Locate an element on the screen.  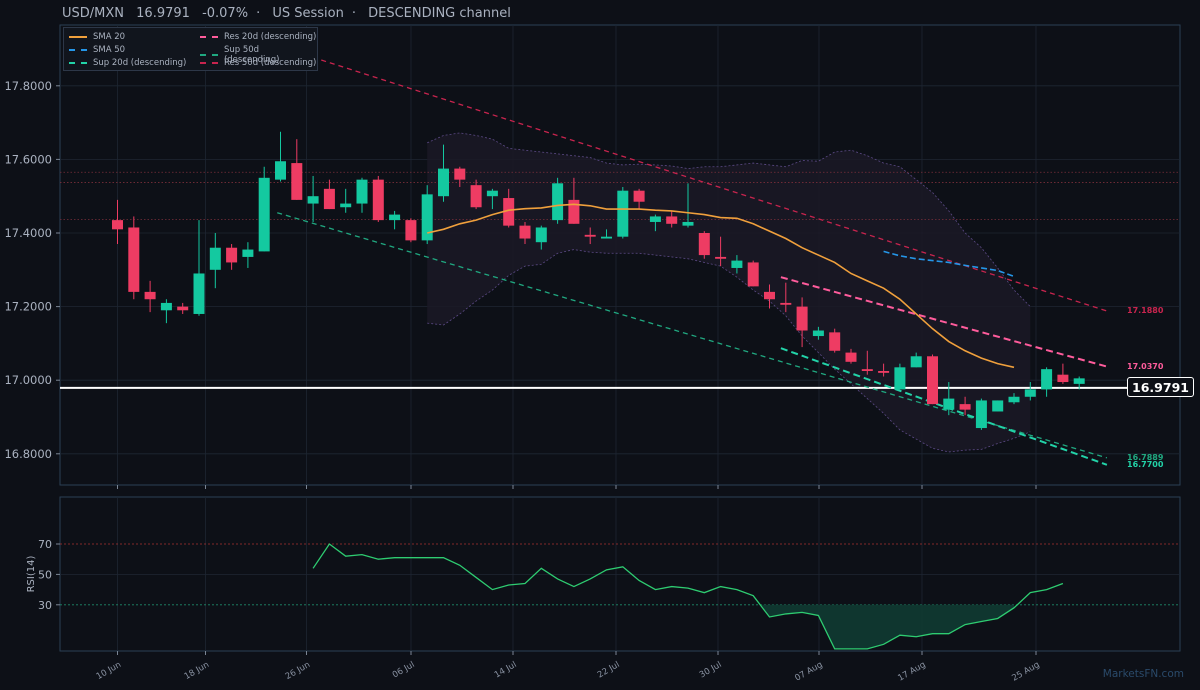
session-label: US Session is located at coordinates (308, 13).